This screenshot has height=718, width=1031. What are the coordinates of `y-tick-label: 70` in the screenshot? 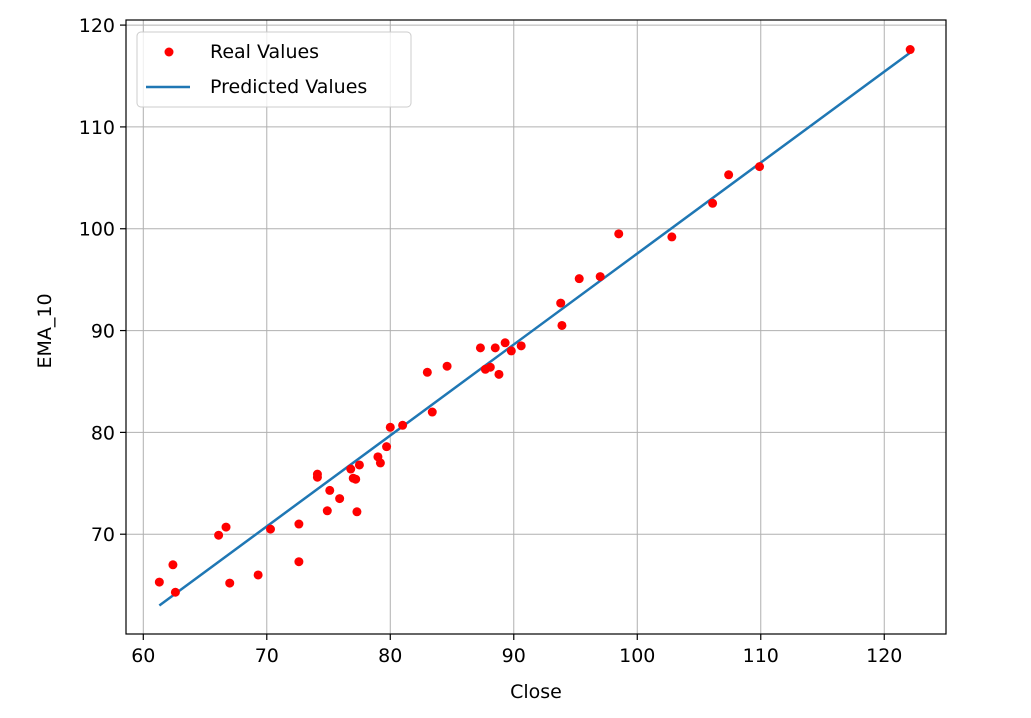 It's located at (103, 535).